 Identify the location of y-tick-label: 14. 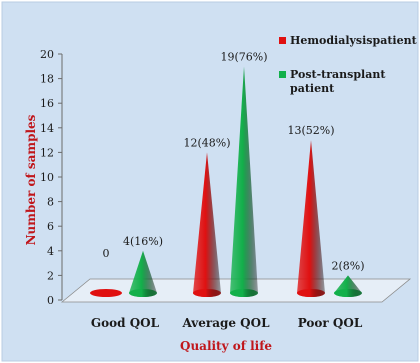
(47, 128).